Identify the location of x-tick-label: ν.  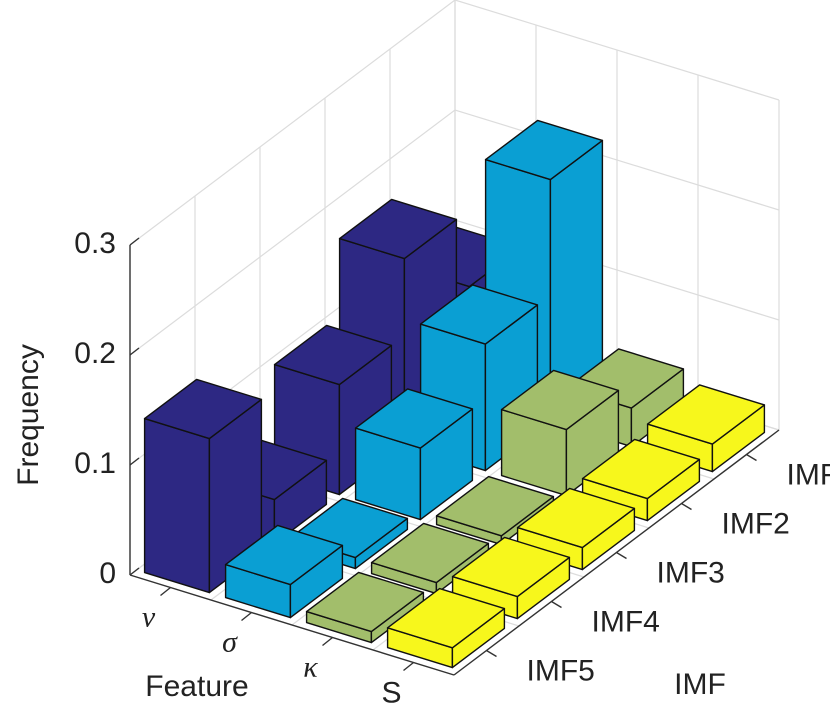
(149, 616).